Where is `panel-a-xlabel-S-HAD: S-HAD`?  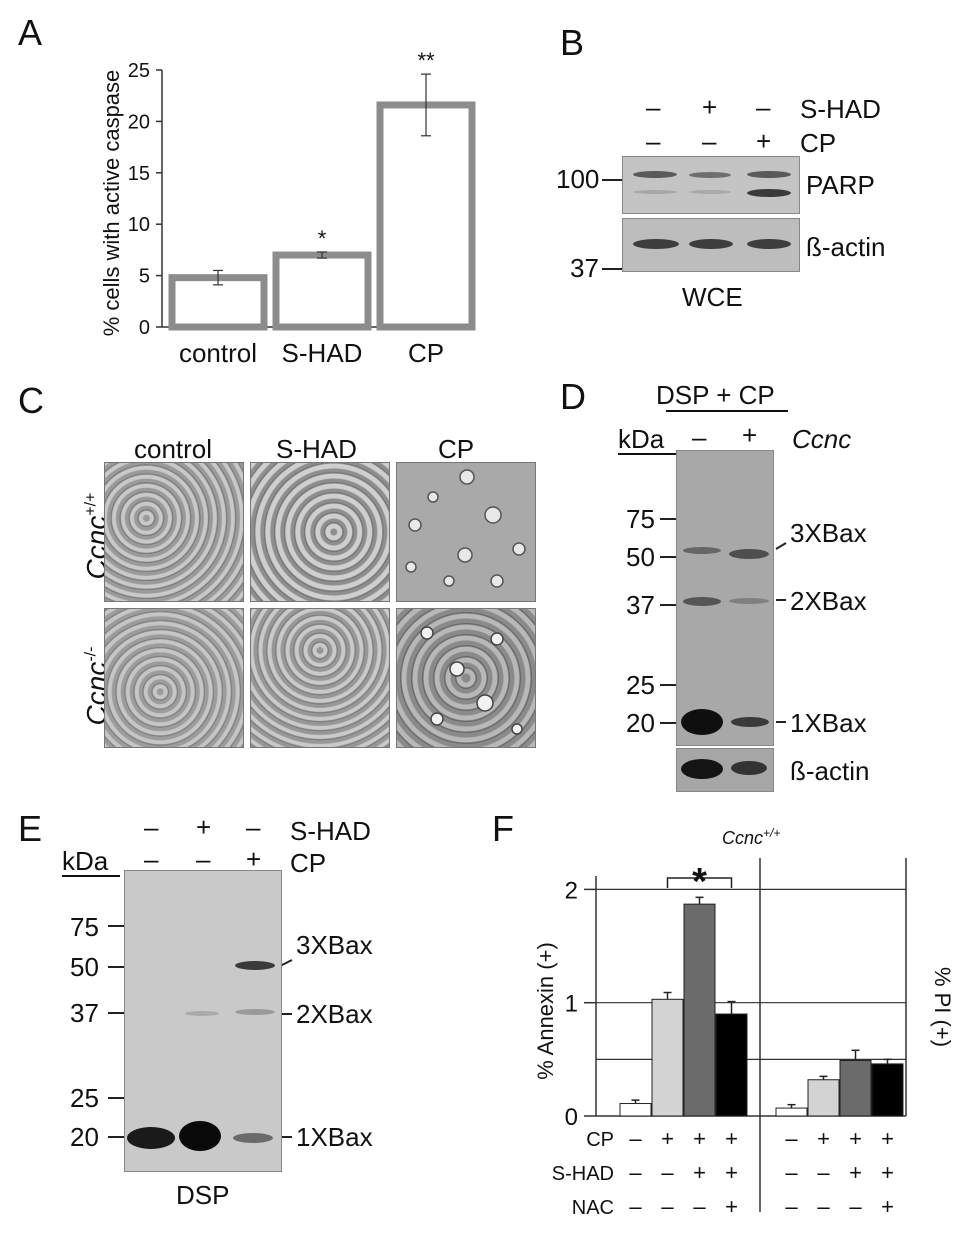
panel-a-xlabel-S-HAD: S-HAD is located at coordinates (322, 353).